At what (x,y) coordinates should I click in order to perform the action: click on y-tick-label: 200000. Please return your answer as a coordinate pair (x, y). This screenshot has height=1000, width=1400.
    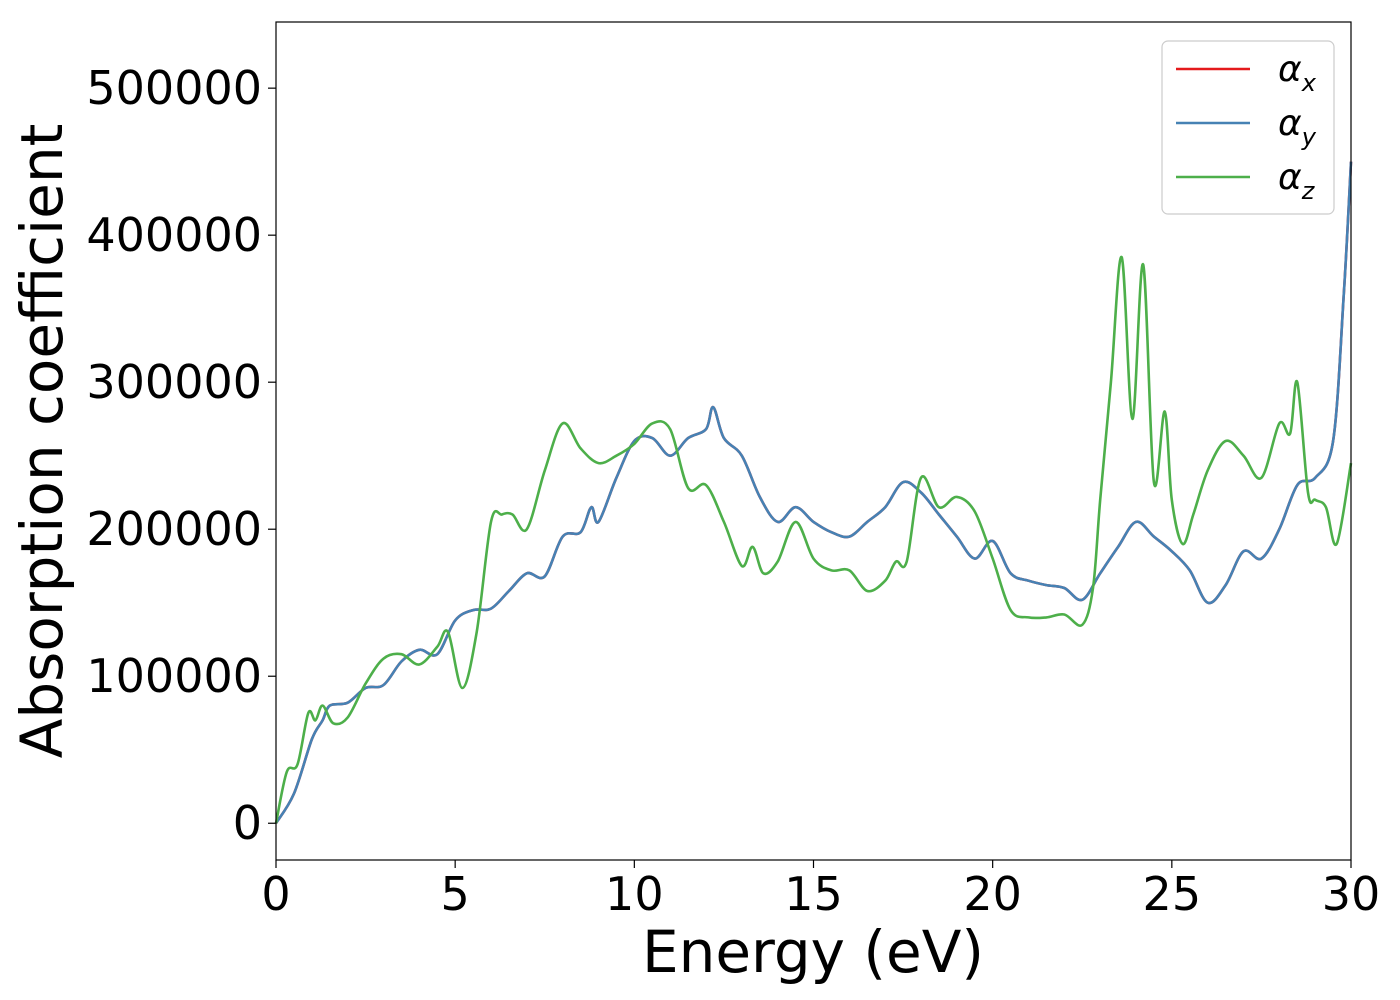
    Looking at the image, I should click on (174, 529).